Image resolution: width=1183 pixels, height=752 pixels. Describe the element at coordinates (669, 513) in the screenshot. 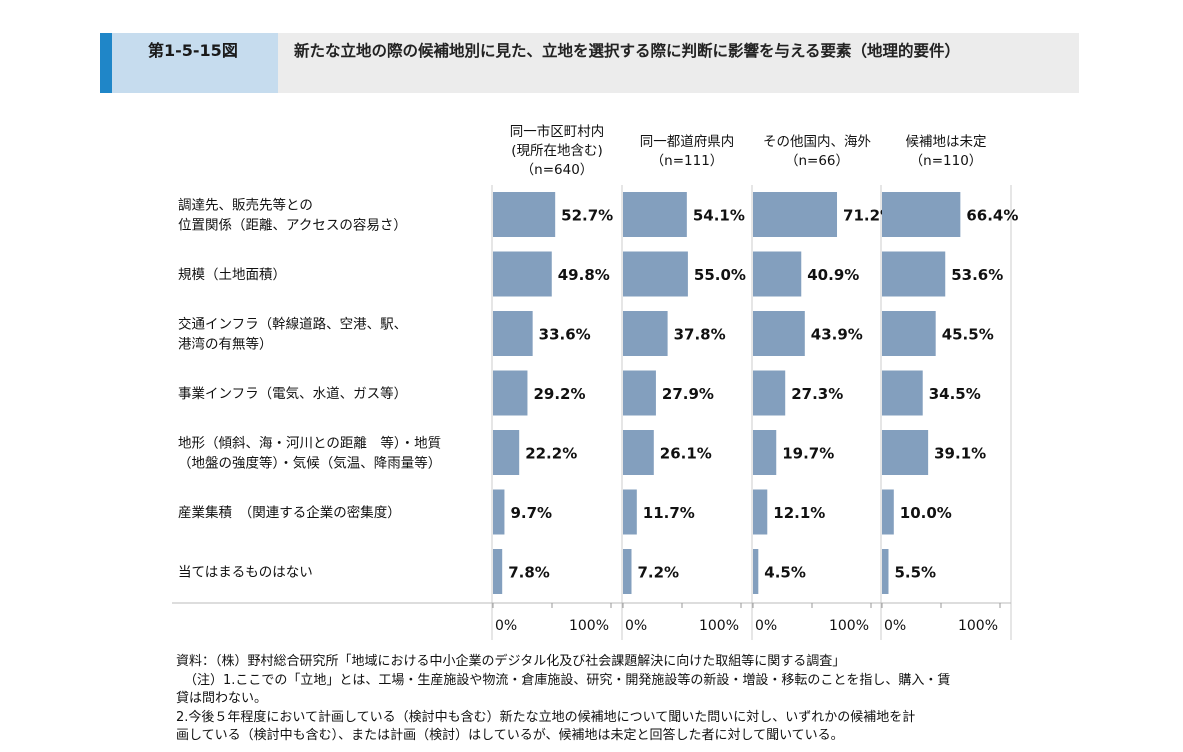

I see `data-label: 11.7%` at that location.